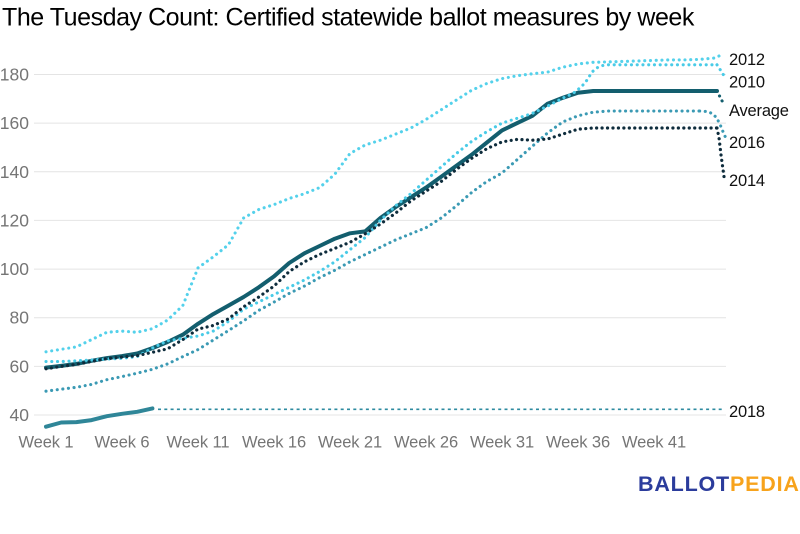 The width and height of the screenshot is (800, 534). Describe the element at coordinates (121, 443) in the screenshot. I see `svg-text: Week 6` at that location.